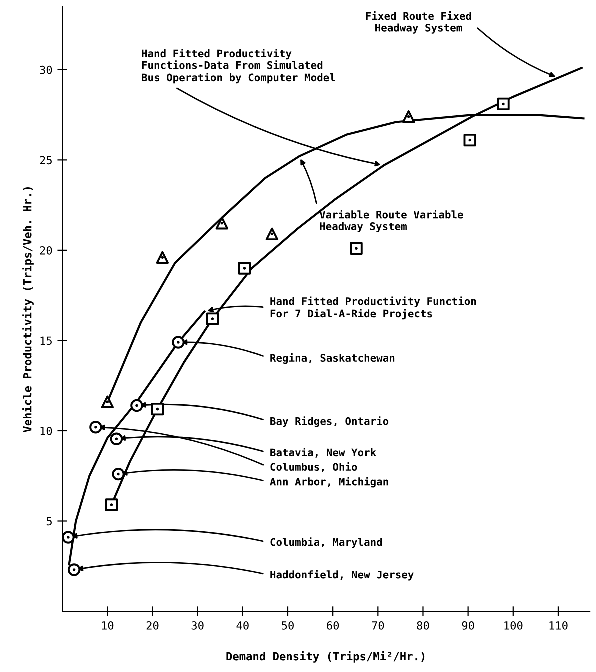 This screenshot has height=672, width=596. I want to click on x-tick-label: 110, so click(559, 625).